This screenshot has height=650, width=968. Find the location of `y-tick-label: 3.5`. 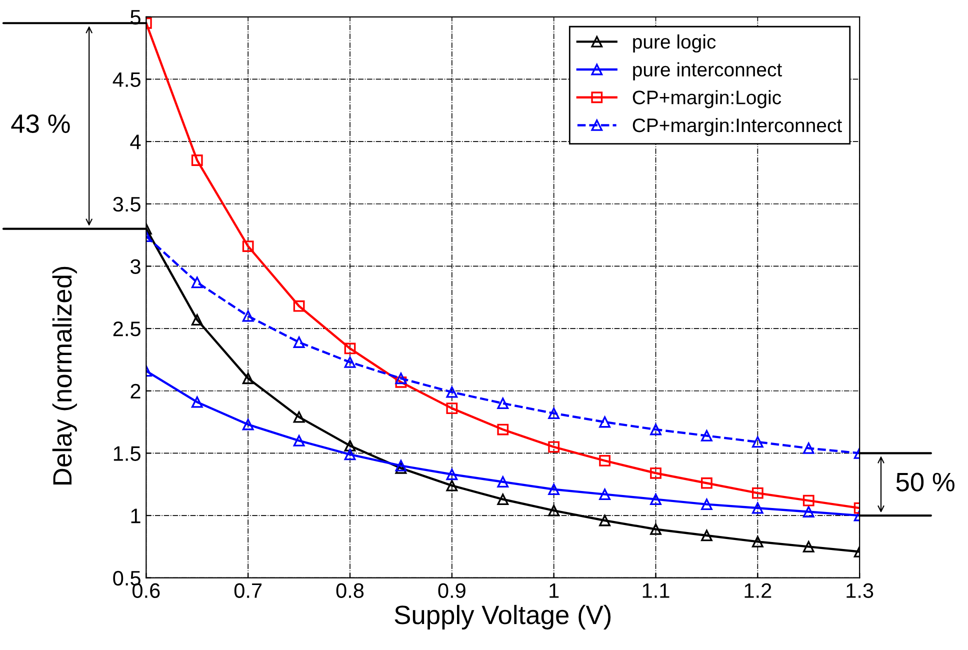

y-tick-label: 3.5 is located at coordinates (126, 204).